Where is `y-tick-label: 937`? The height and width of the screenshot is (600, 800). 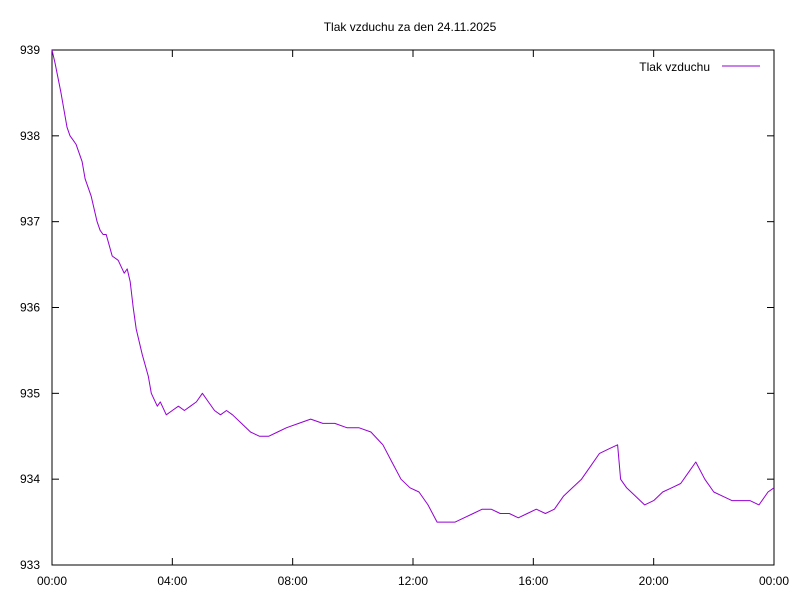
y-tick-label: 937 is located at coordinates (30, 222).